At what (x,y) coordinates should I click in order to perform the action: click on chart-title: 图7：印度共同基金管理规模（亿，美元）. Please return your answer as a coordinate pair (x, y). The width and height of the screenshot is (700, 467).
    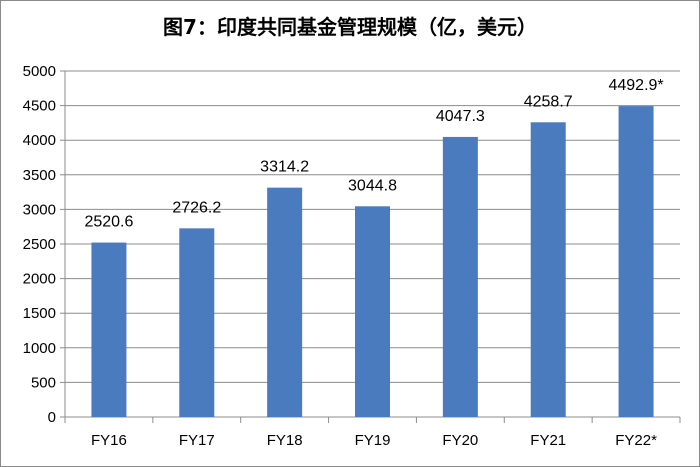
    Looking at the image, I should click on (350, 27).